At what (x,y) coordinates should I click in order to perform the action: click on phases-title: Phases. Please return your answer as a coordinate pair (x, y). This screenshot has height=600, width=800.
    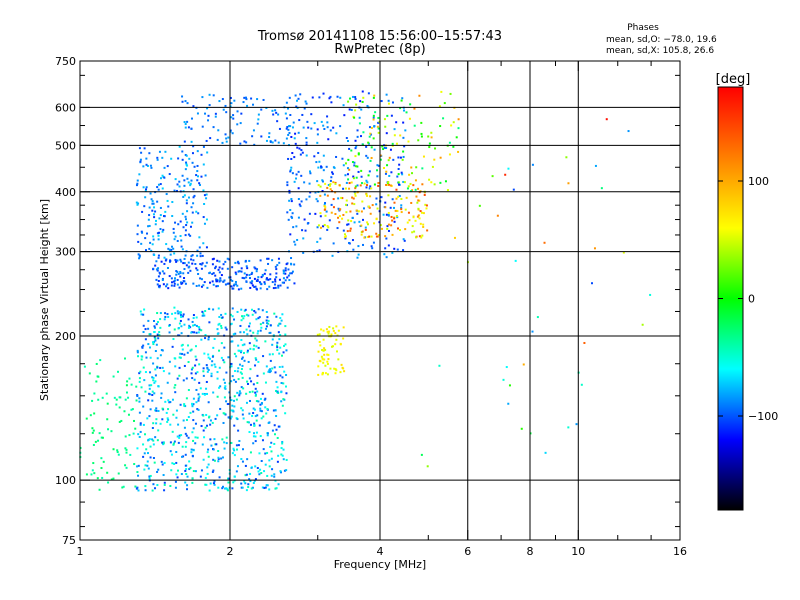
    Looking at the image, I should click on (643, 28).